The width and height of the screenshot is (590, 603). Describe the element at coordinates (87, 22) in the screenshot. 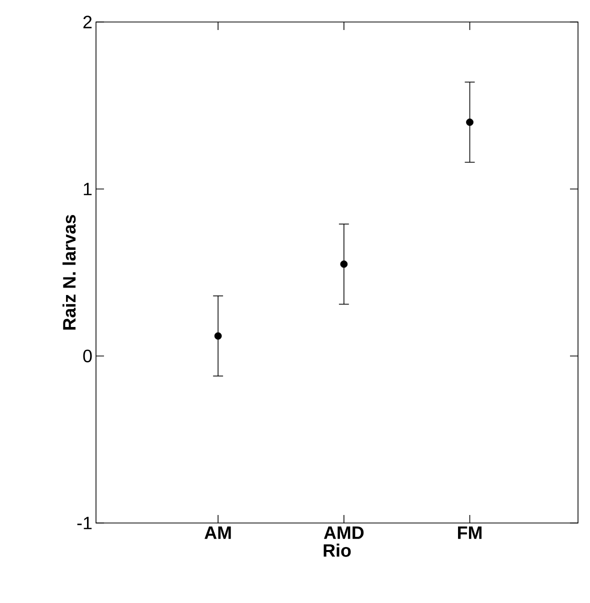

I see `y-tick-label: 2` at that location.